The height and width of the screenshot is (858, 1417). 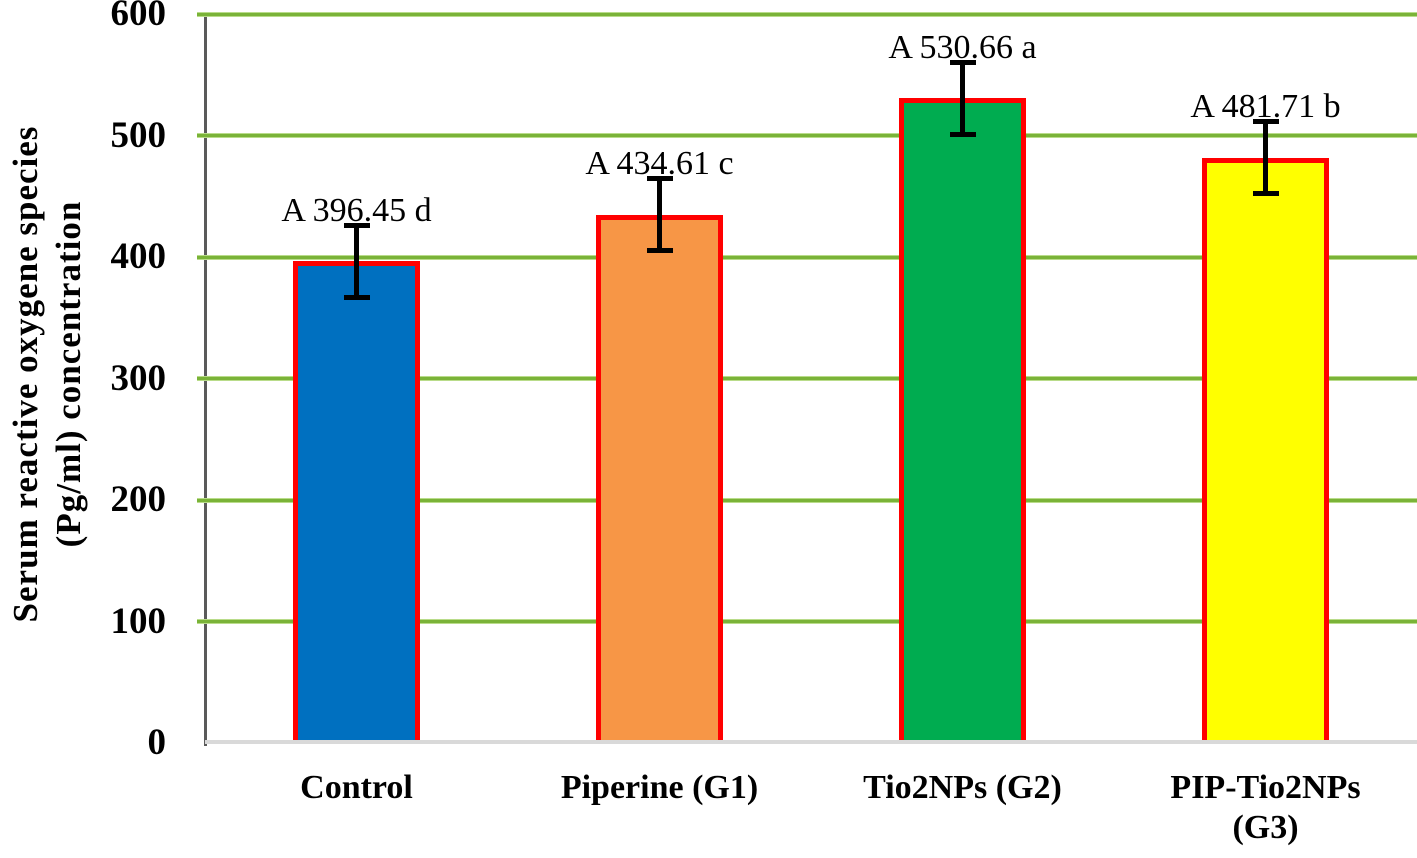 What do you see at coordinates (157, 742) in the screenshot?
I see `y-tick-label-0: 0` at bounding box center [157, 742].